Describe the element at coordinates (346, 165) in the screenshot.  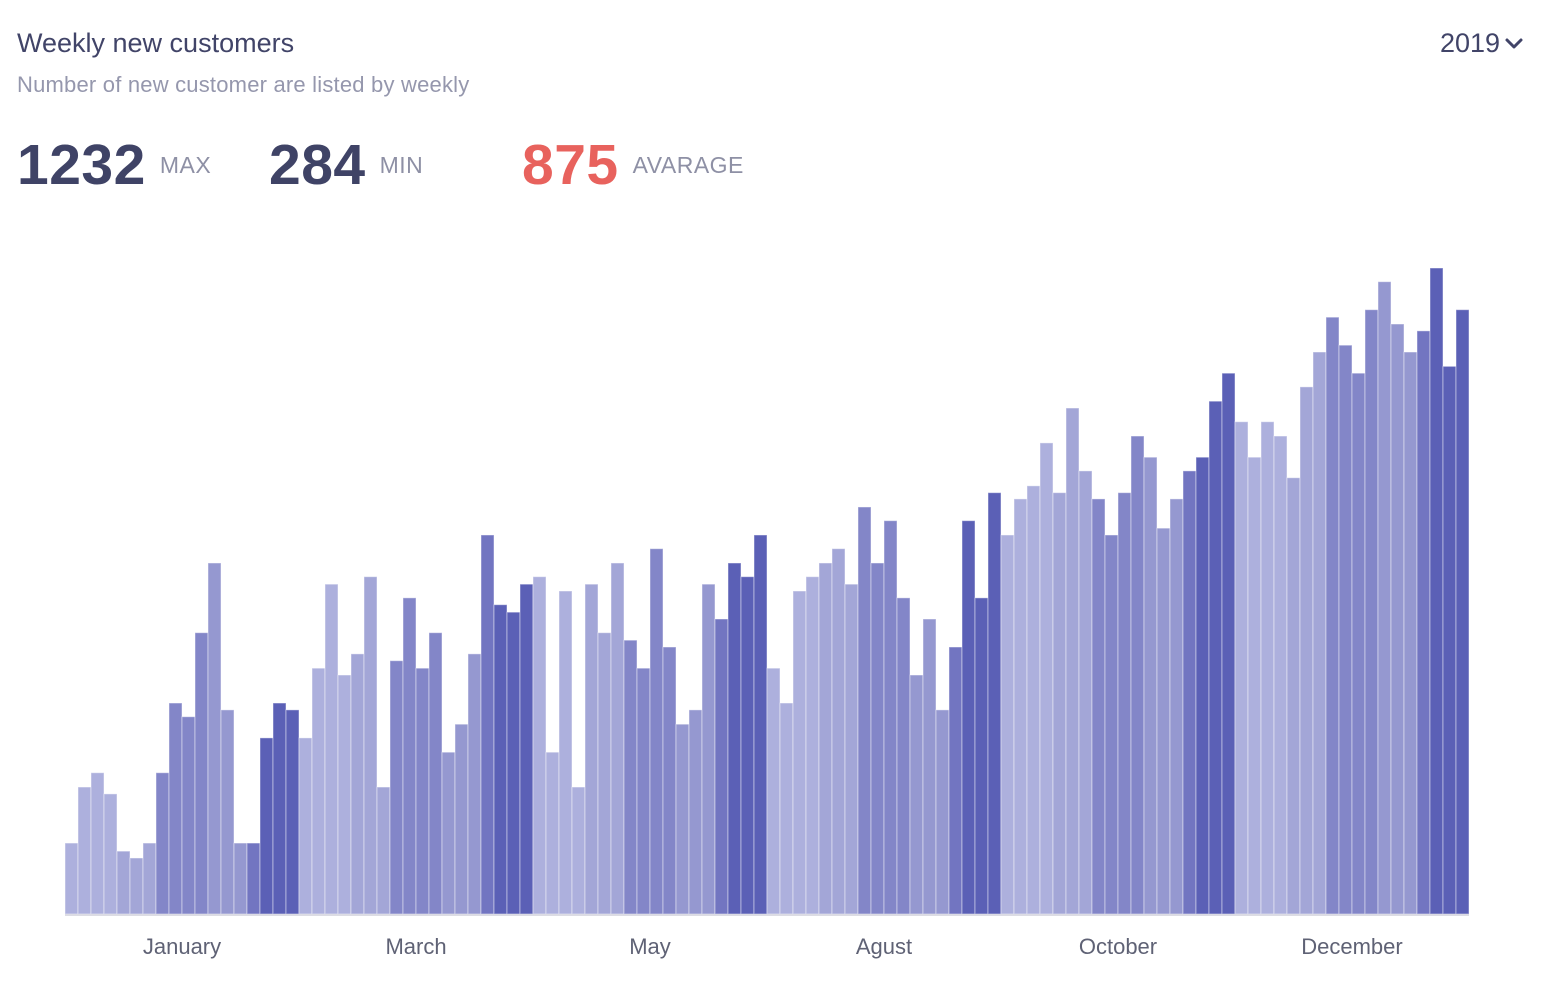
I see `stat-min: 284 MIN` at that location.